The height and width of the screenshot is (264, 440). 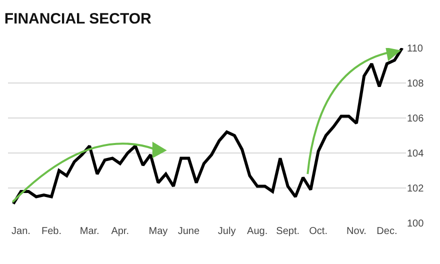 What do you see at coordinates (387, 231) in the screenshot?
I see `x-tick-label: Dec.` at bounding box center [387, 231].